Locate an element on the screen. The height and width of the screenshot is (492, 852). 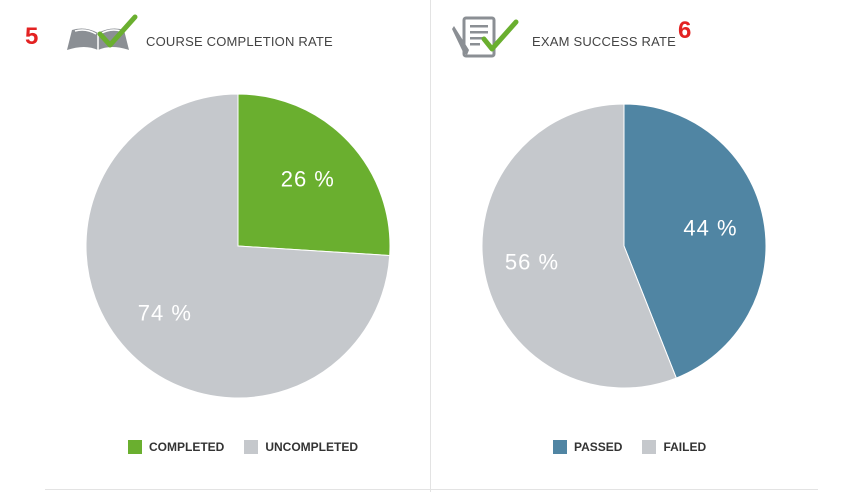
panel-divider is located at coordinates (430, 246).